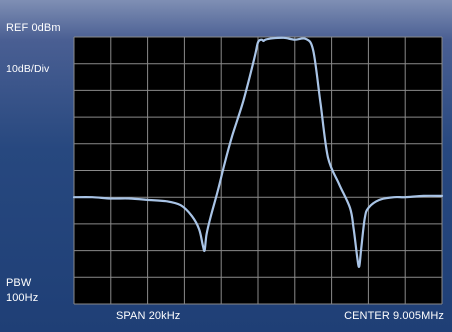 The image size is (452, 332). I want to click on reference-level-label: REF 0dBm, so click(33, 28).